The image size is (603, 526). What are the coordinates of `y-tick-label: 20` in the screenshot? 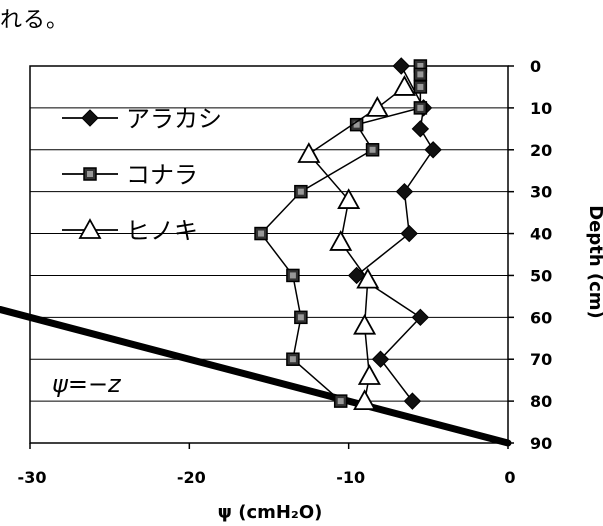 It's located at (541, 150).